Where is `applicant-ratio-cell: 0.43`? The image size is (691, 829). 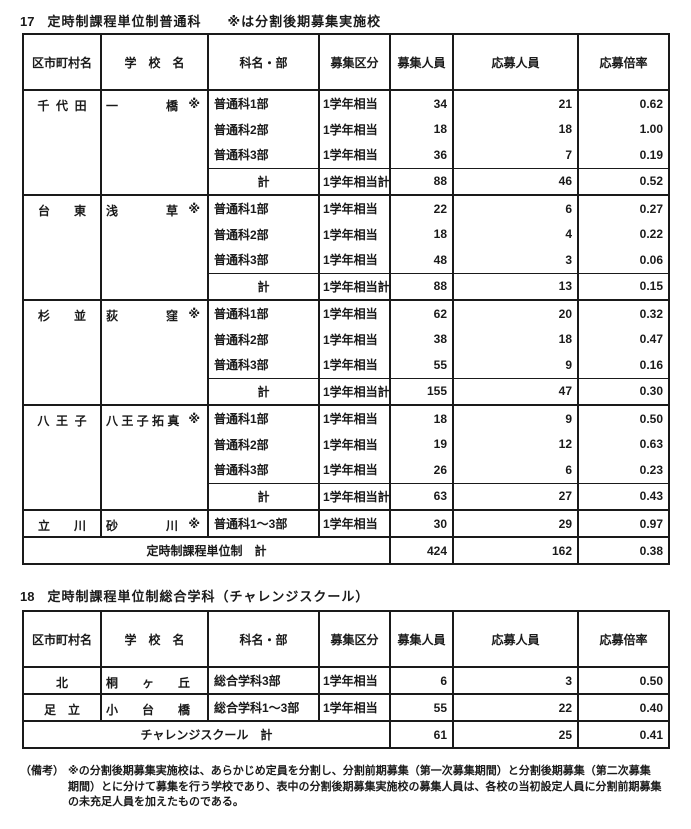 applicant-ratio-cell: 0.43 is located at coordinates (623, 496).